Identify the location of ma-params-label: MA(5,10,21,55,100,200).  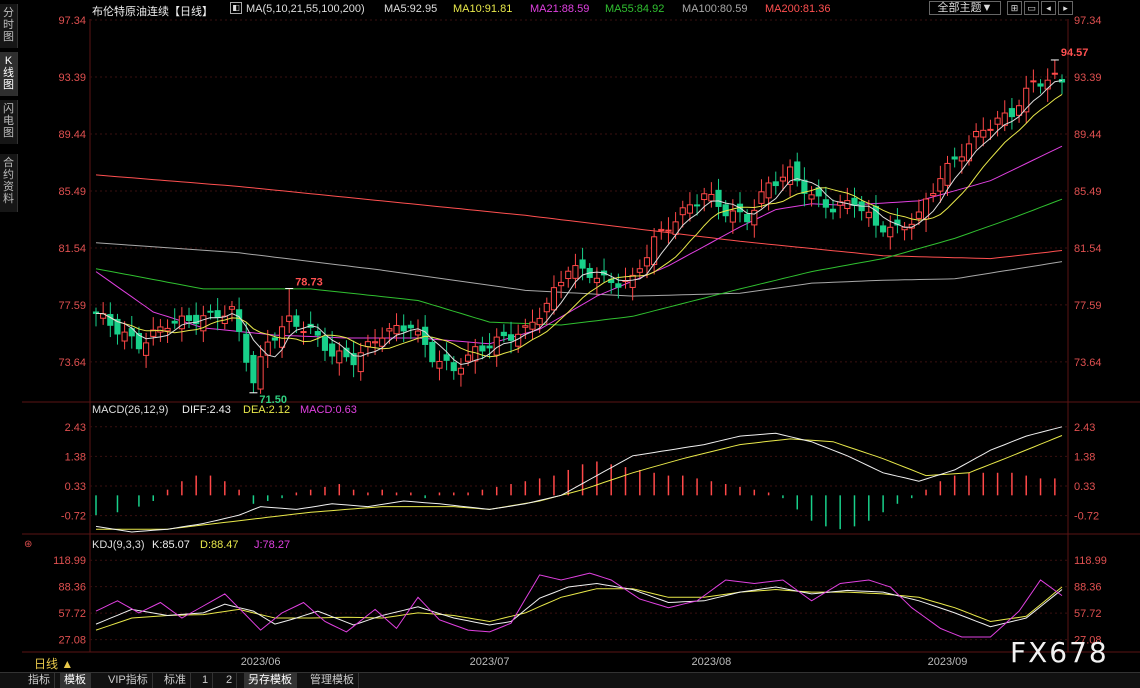
(305, 9).